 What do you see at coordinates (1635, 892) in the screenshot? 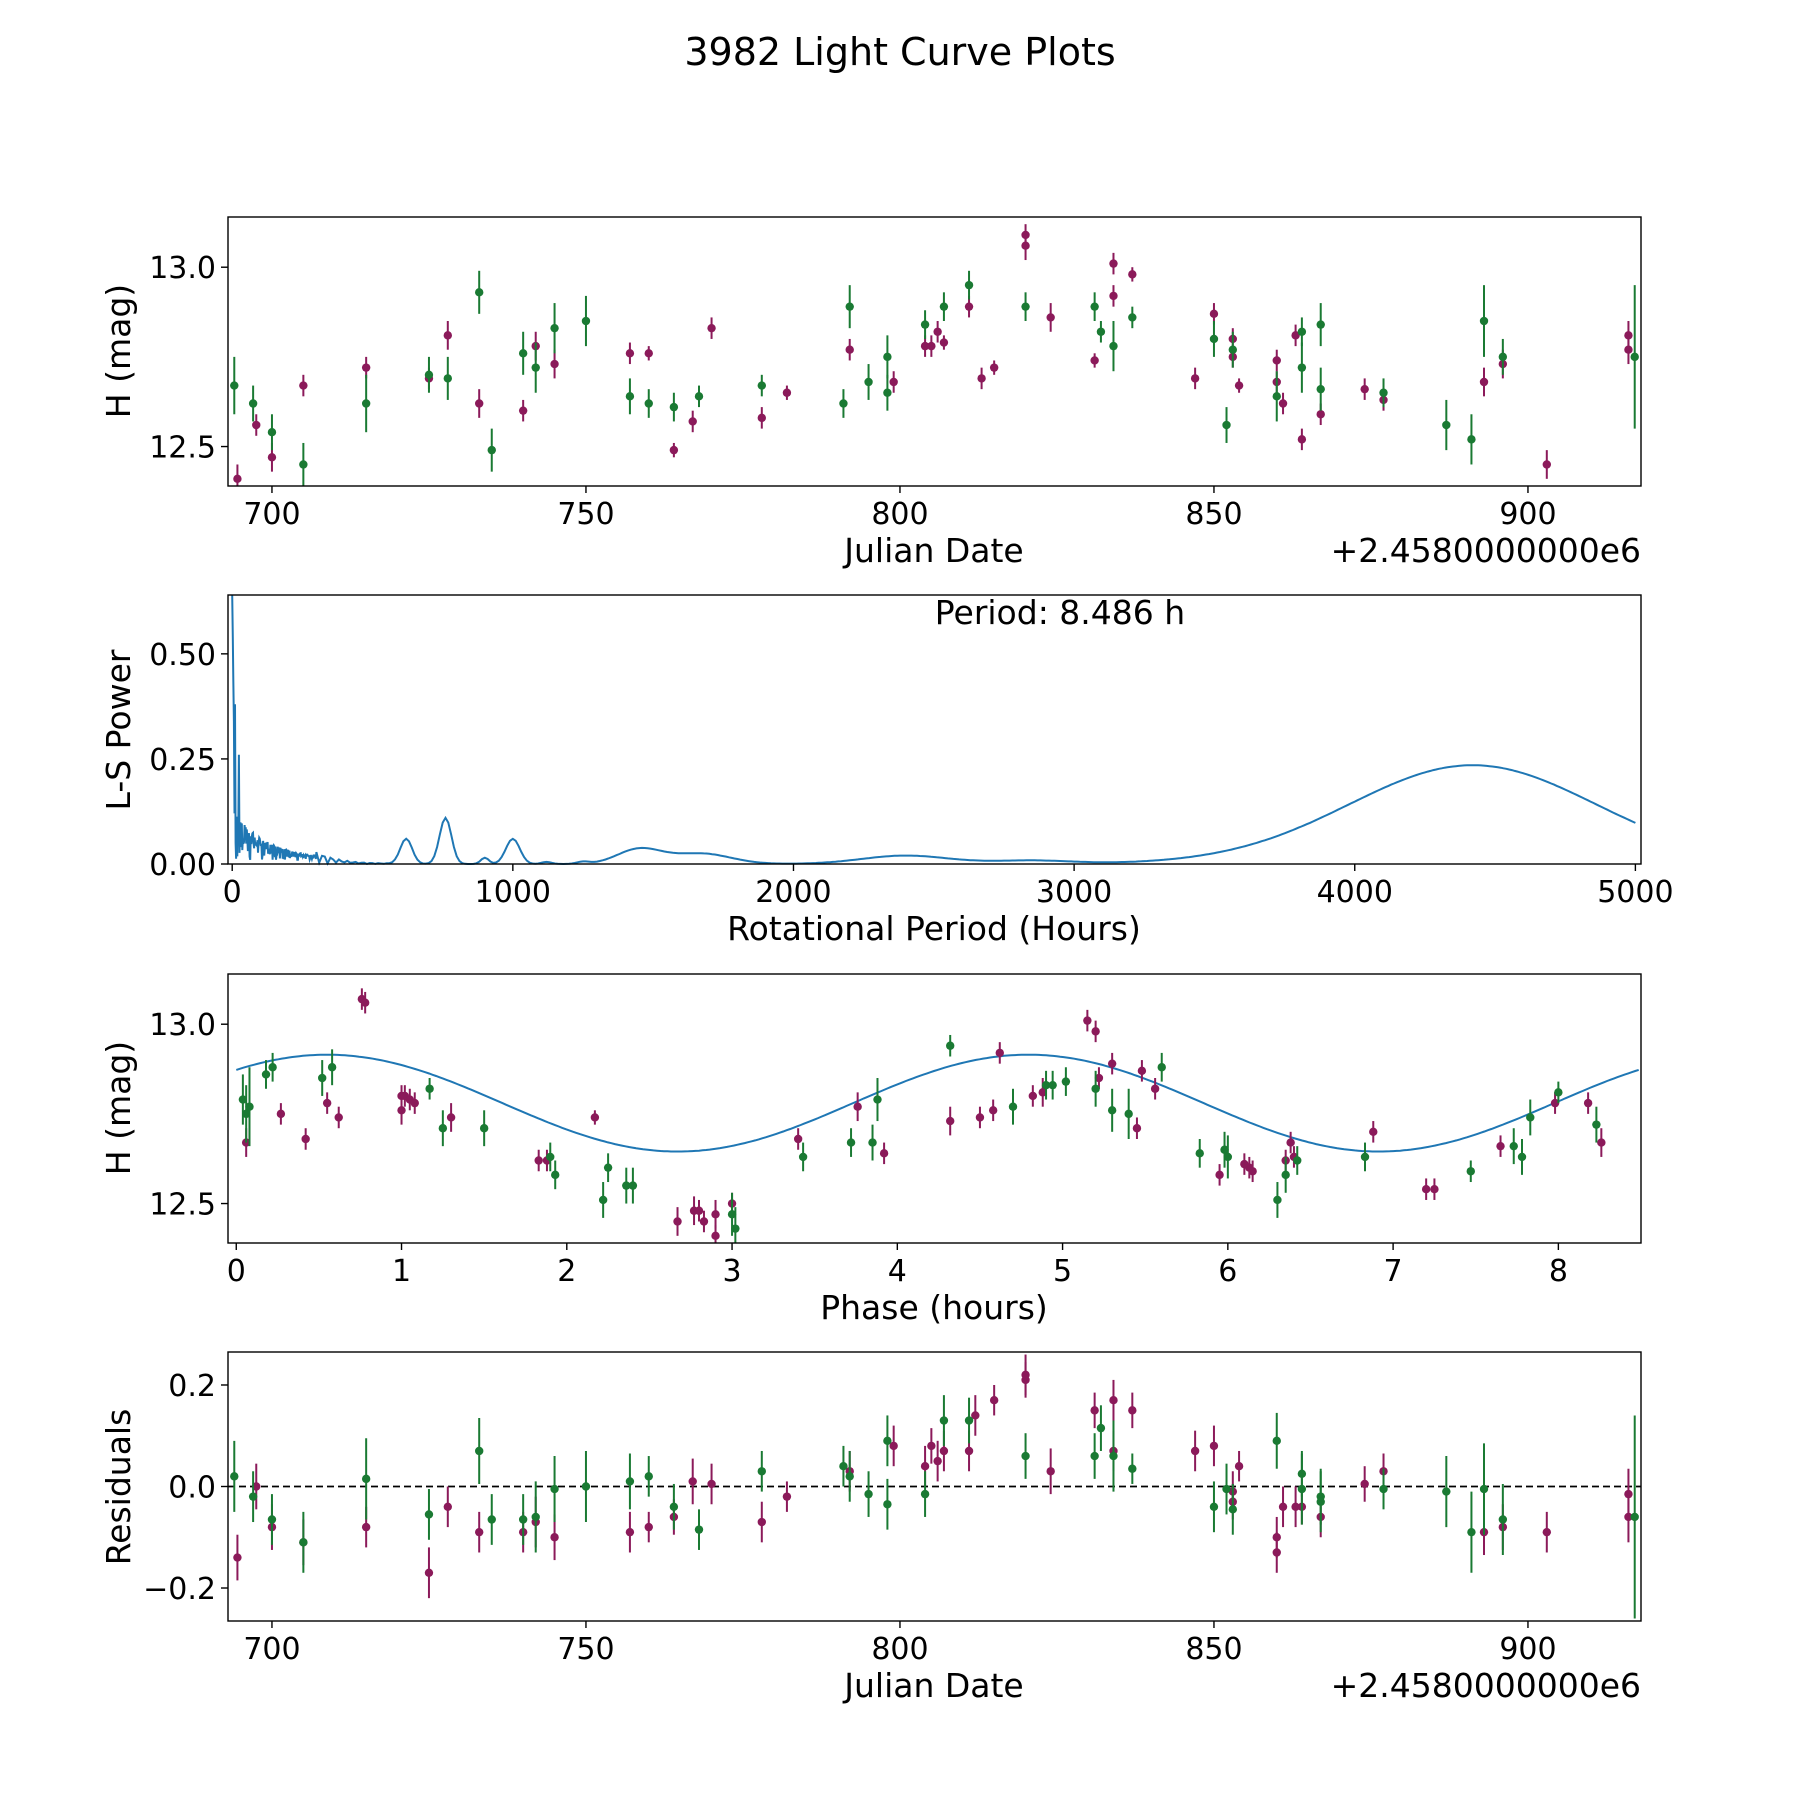
I see `xtick-label: 5000` at bounding box center [1635, 892].